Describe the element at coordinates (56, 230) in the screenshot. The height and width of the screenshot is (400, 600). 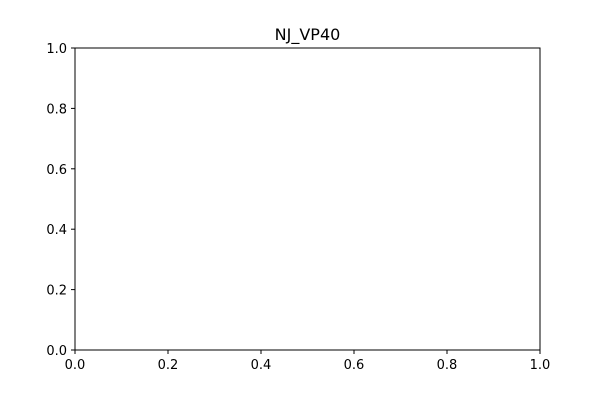
I see `y-tick-label: 0.4` at that location.